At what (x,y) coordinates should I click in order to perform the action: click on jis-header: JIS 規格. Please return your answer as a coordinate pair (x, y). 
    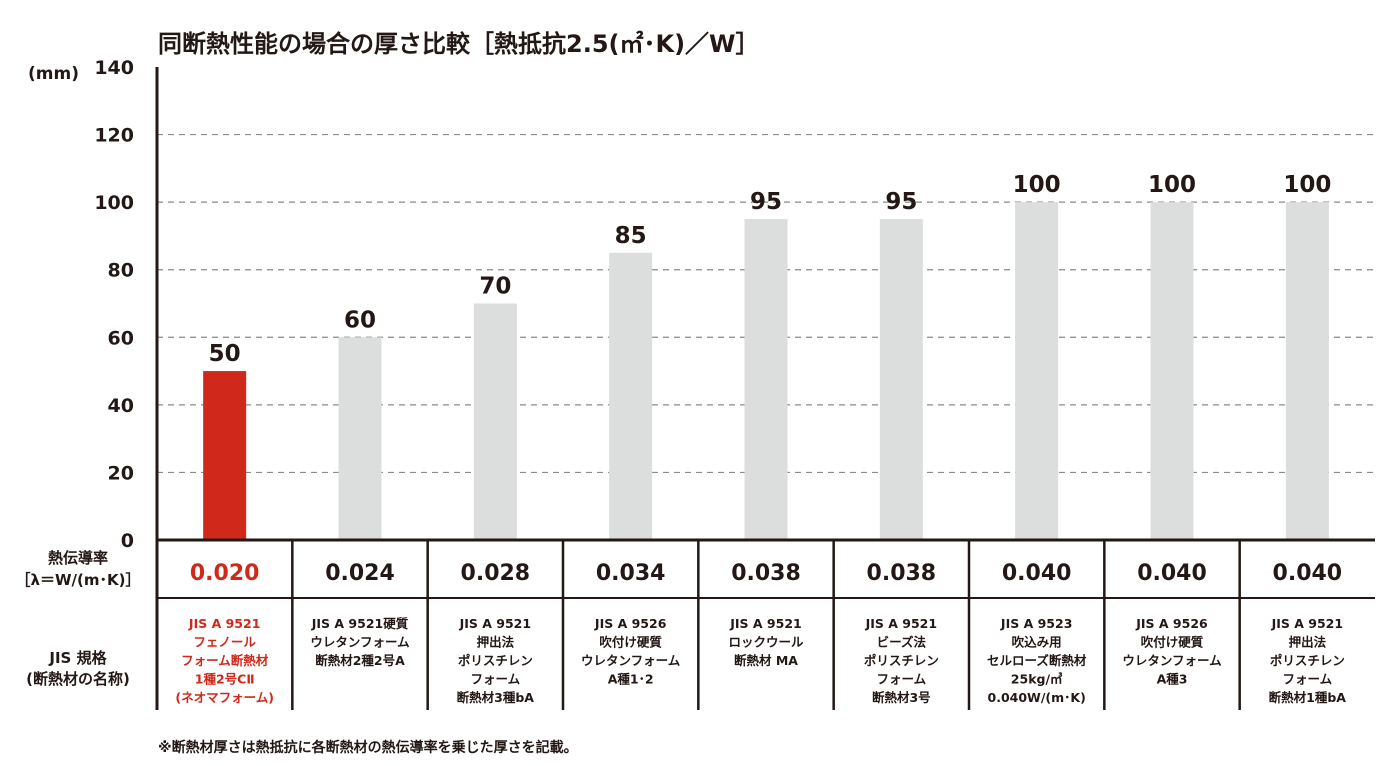
    Looking at the image, I should click on (77, 658).